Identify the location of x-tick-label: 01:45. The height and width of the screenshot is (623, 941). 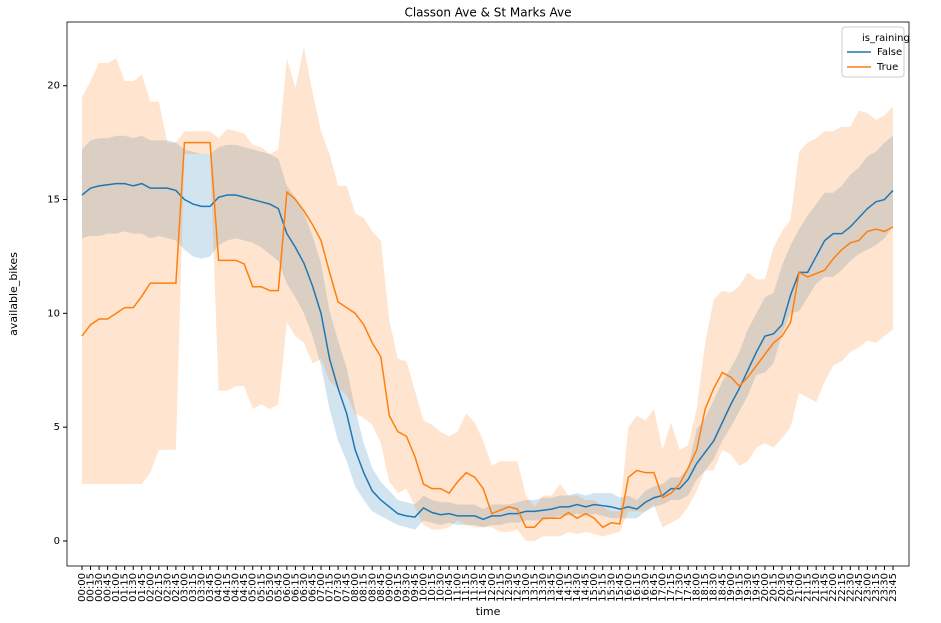
(142, 587).